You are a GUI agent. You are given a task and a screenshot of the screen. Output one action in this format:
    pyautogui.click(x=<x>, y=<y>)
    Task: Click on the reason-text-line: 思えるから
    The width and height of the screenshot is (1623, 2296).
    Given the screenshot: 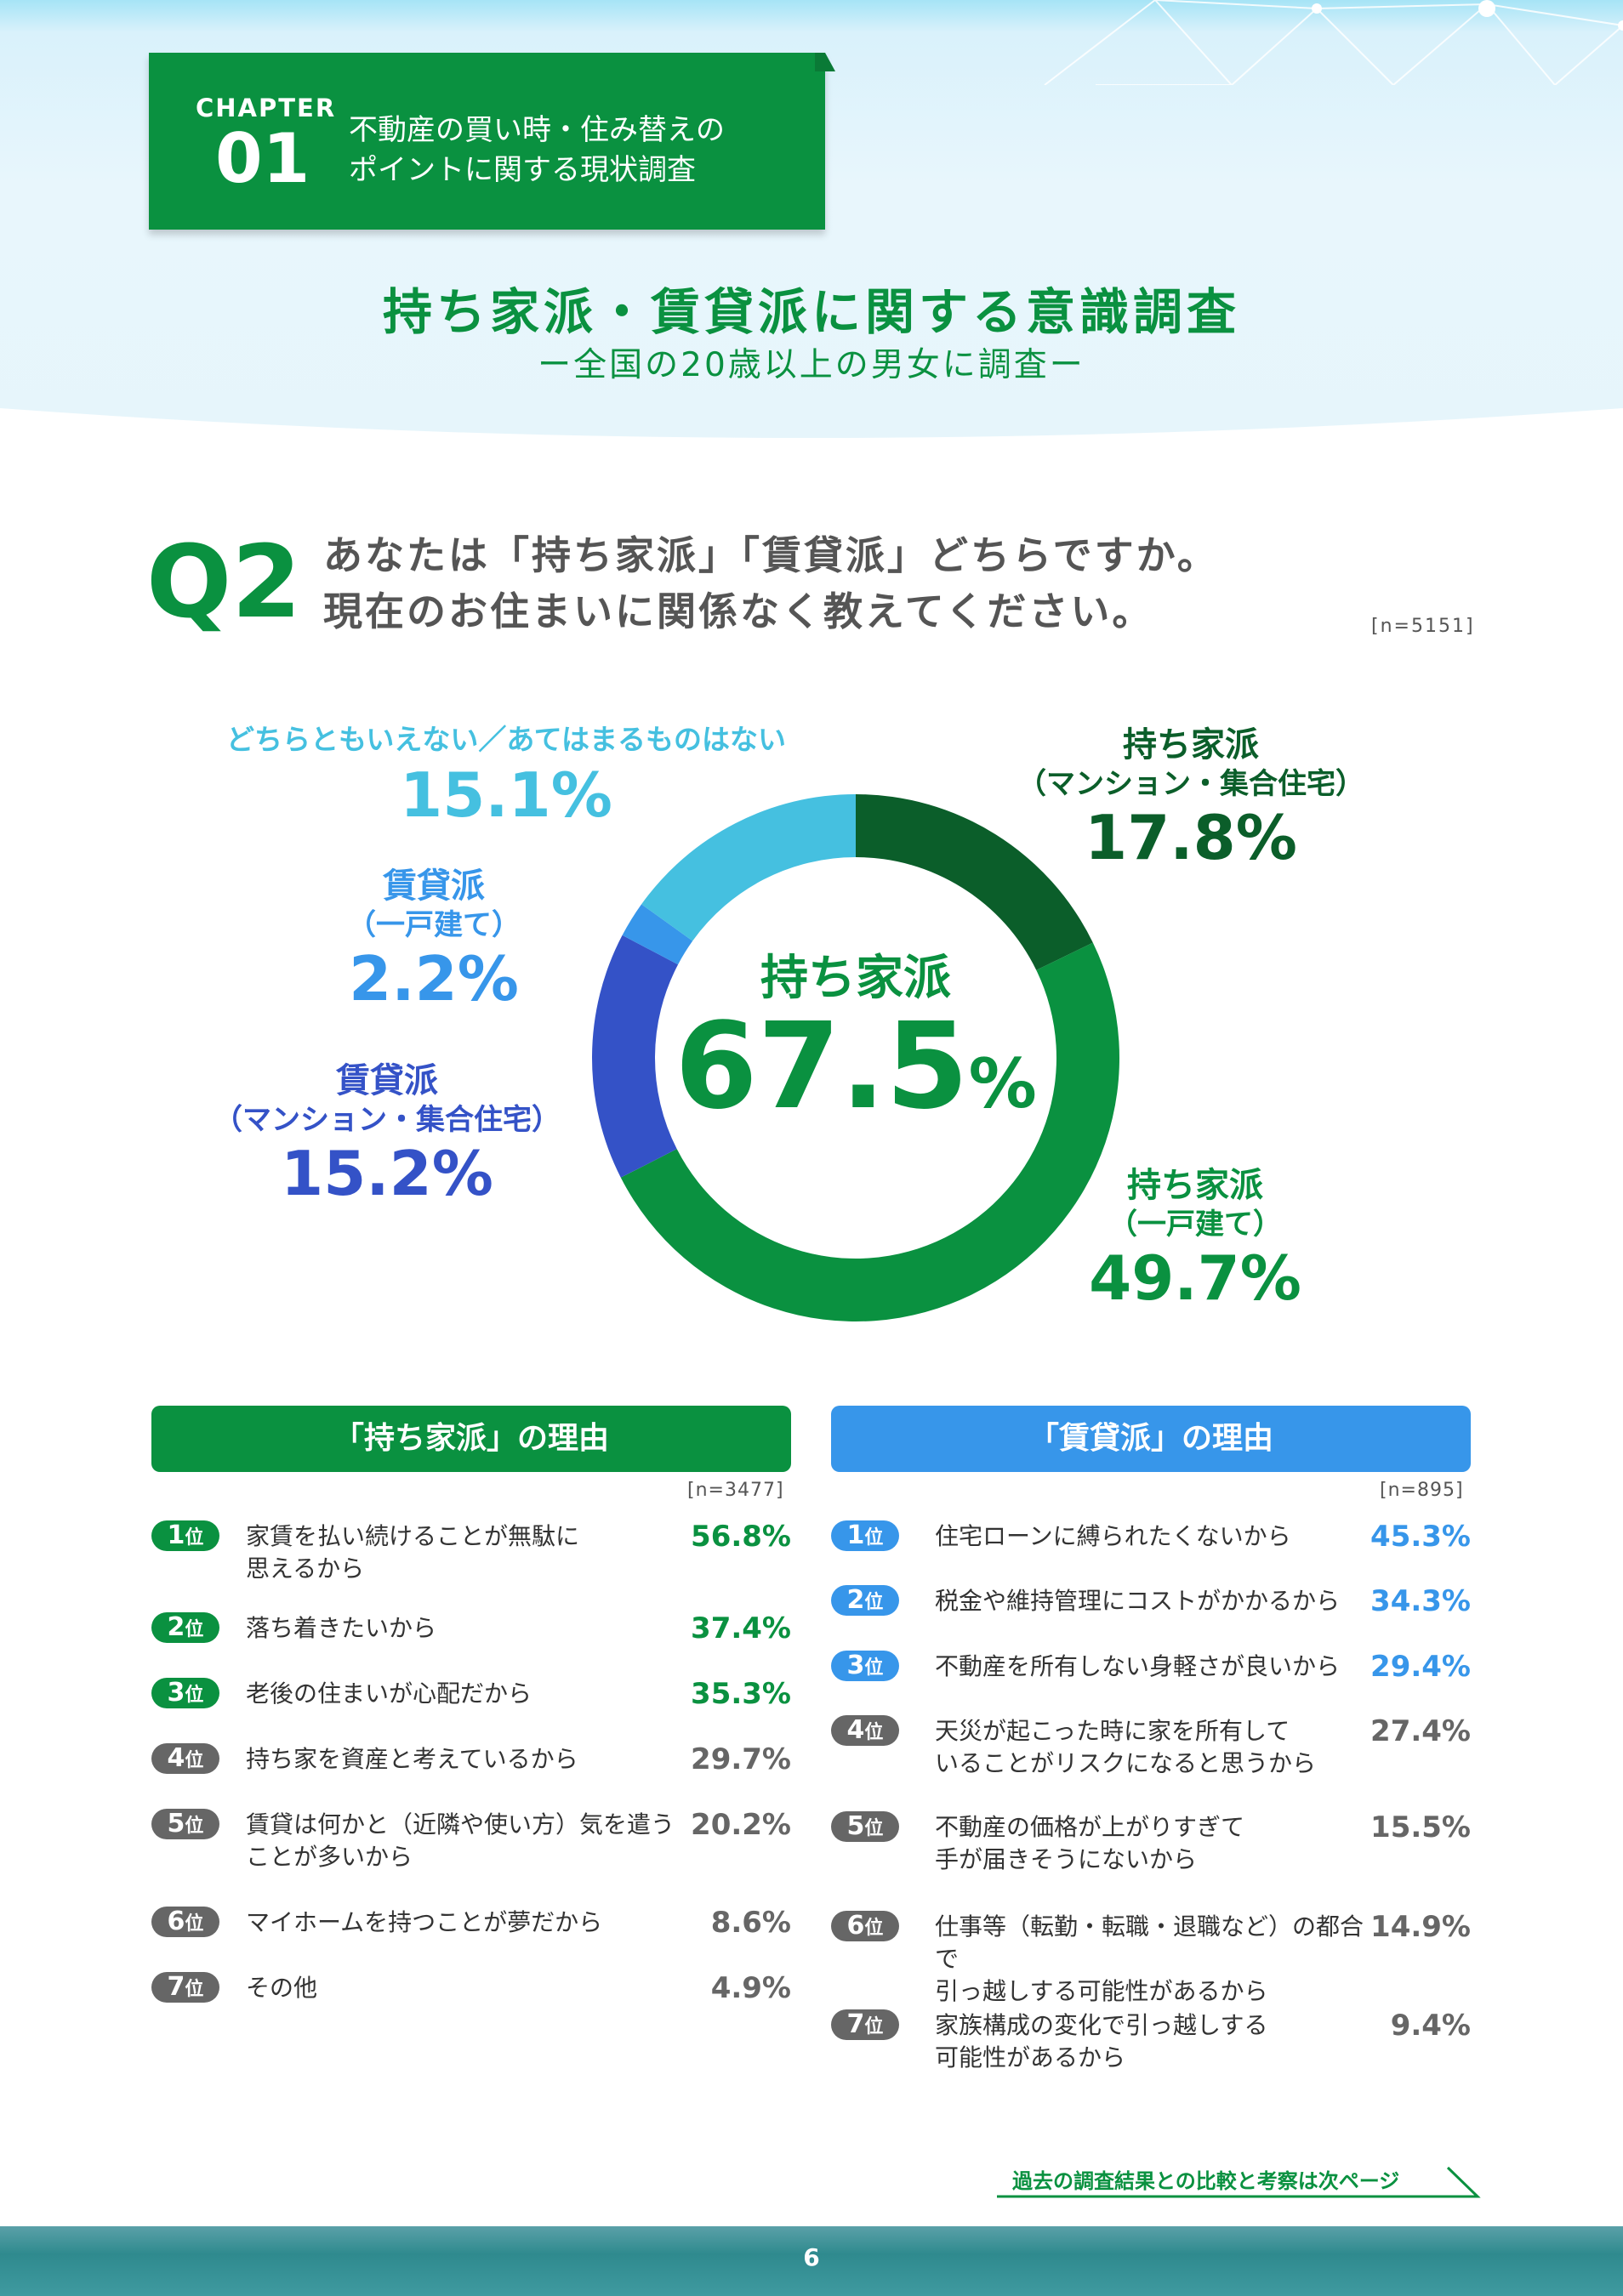 What is the action you would take?
    pyautogui.click(x=305, y=1568)
    